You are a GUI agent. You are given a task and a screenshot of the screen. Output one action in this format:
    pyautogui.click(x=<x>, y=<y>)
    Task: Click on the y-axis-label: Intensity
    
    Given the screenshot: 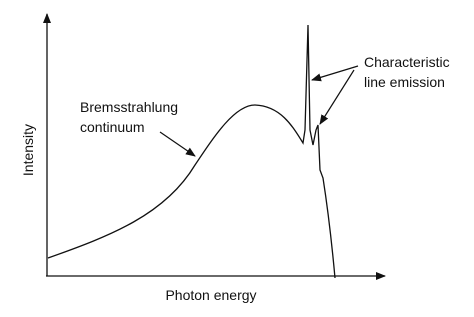 What is the action you would take?
    pyautogui.click(x=28, y=150)
    